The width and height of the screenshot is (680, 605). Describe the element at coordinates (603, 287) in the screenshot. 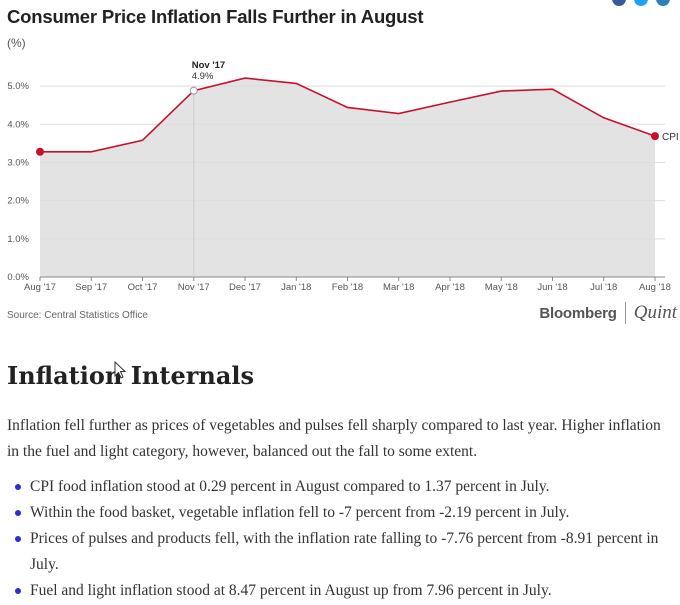

I see `x-tick-label: Jul '18` at that location.